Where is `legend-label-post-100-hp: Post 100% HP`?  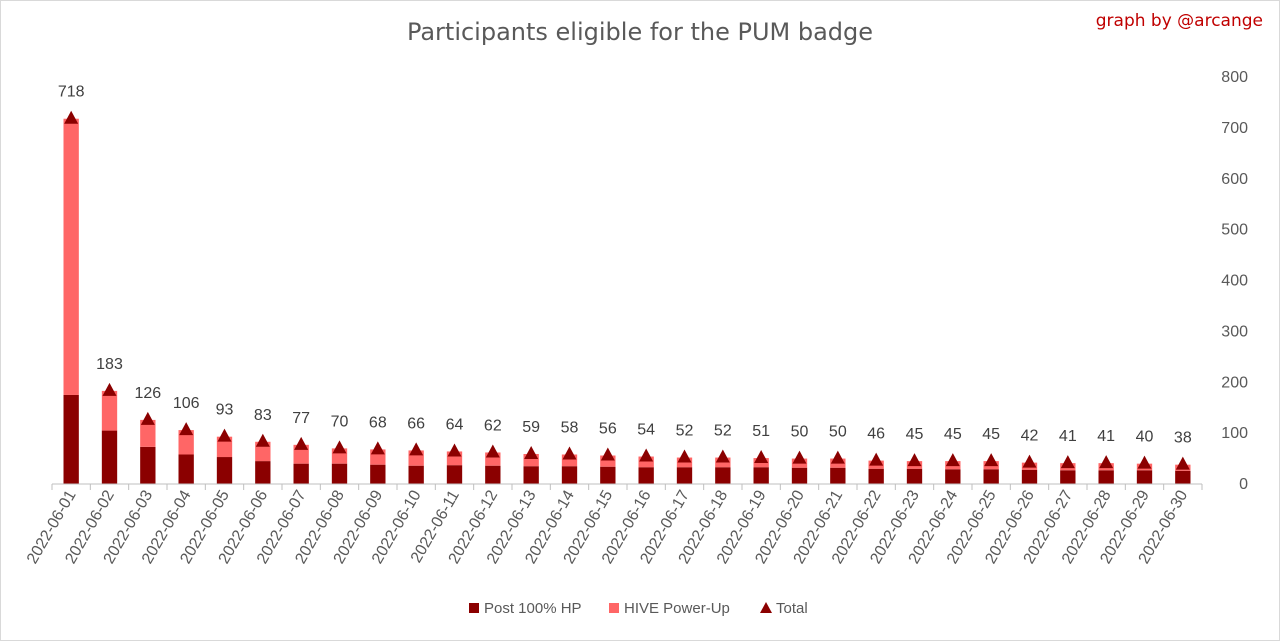
legend-label-post-100-hp: Post 100% HP is located at coordinates (533, 608).